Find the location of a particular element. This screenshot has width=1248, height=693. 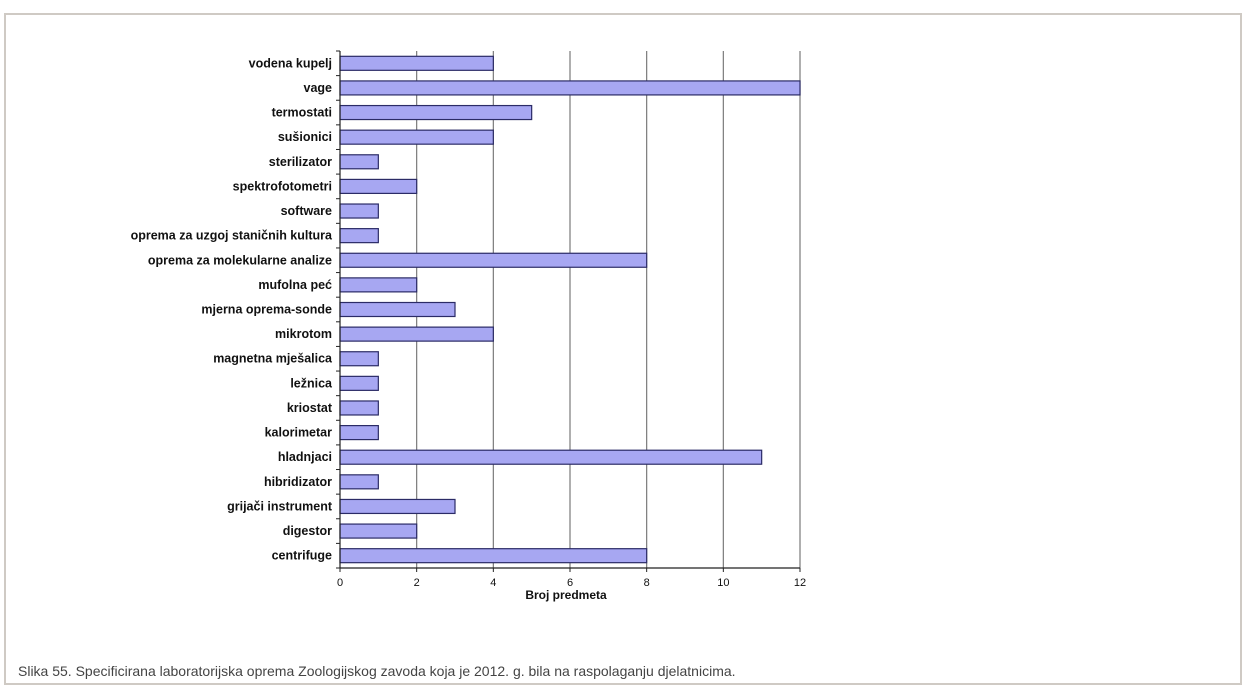

x-tick-label: 8 is located at coordinates (647, 583).